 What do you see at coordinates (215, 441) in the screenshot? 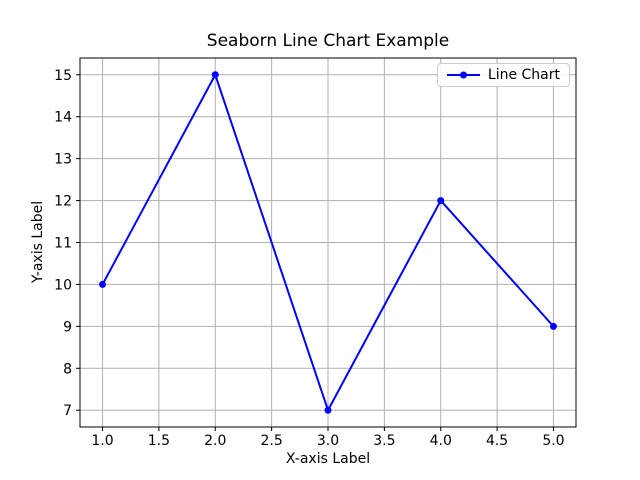
I see `x-tick-label: 2.0` at bounding box center [215, 441].